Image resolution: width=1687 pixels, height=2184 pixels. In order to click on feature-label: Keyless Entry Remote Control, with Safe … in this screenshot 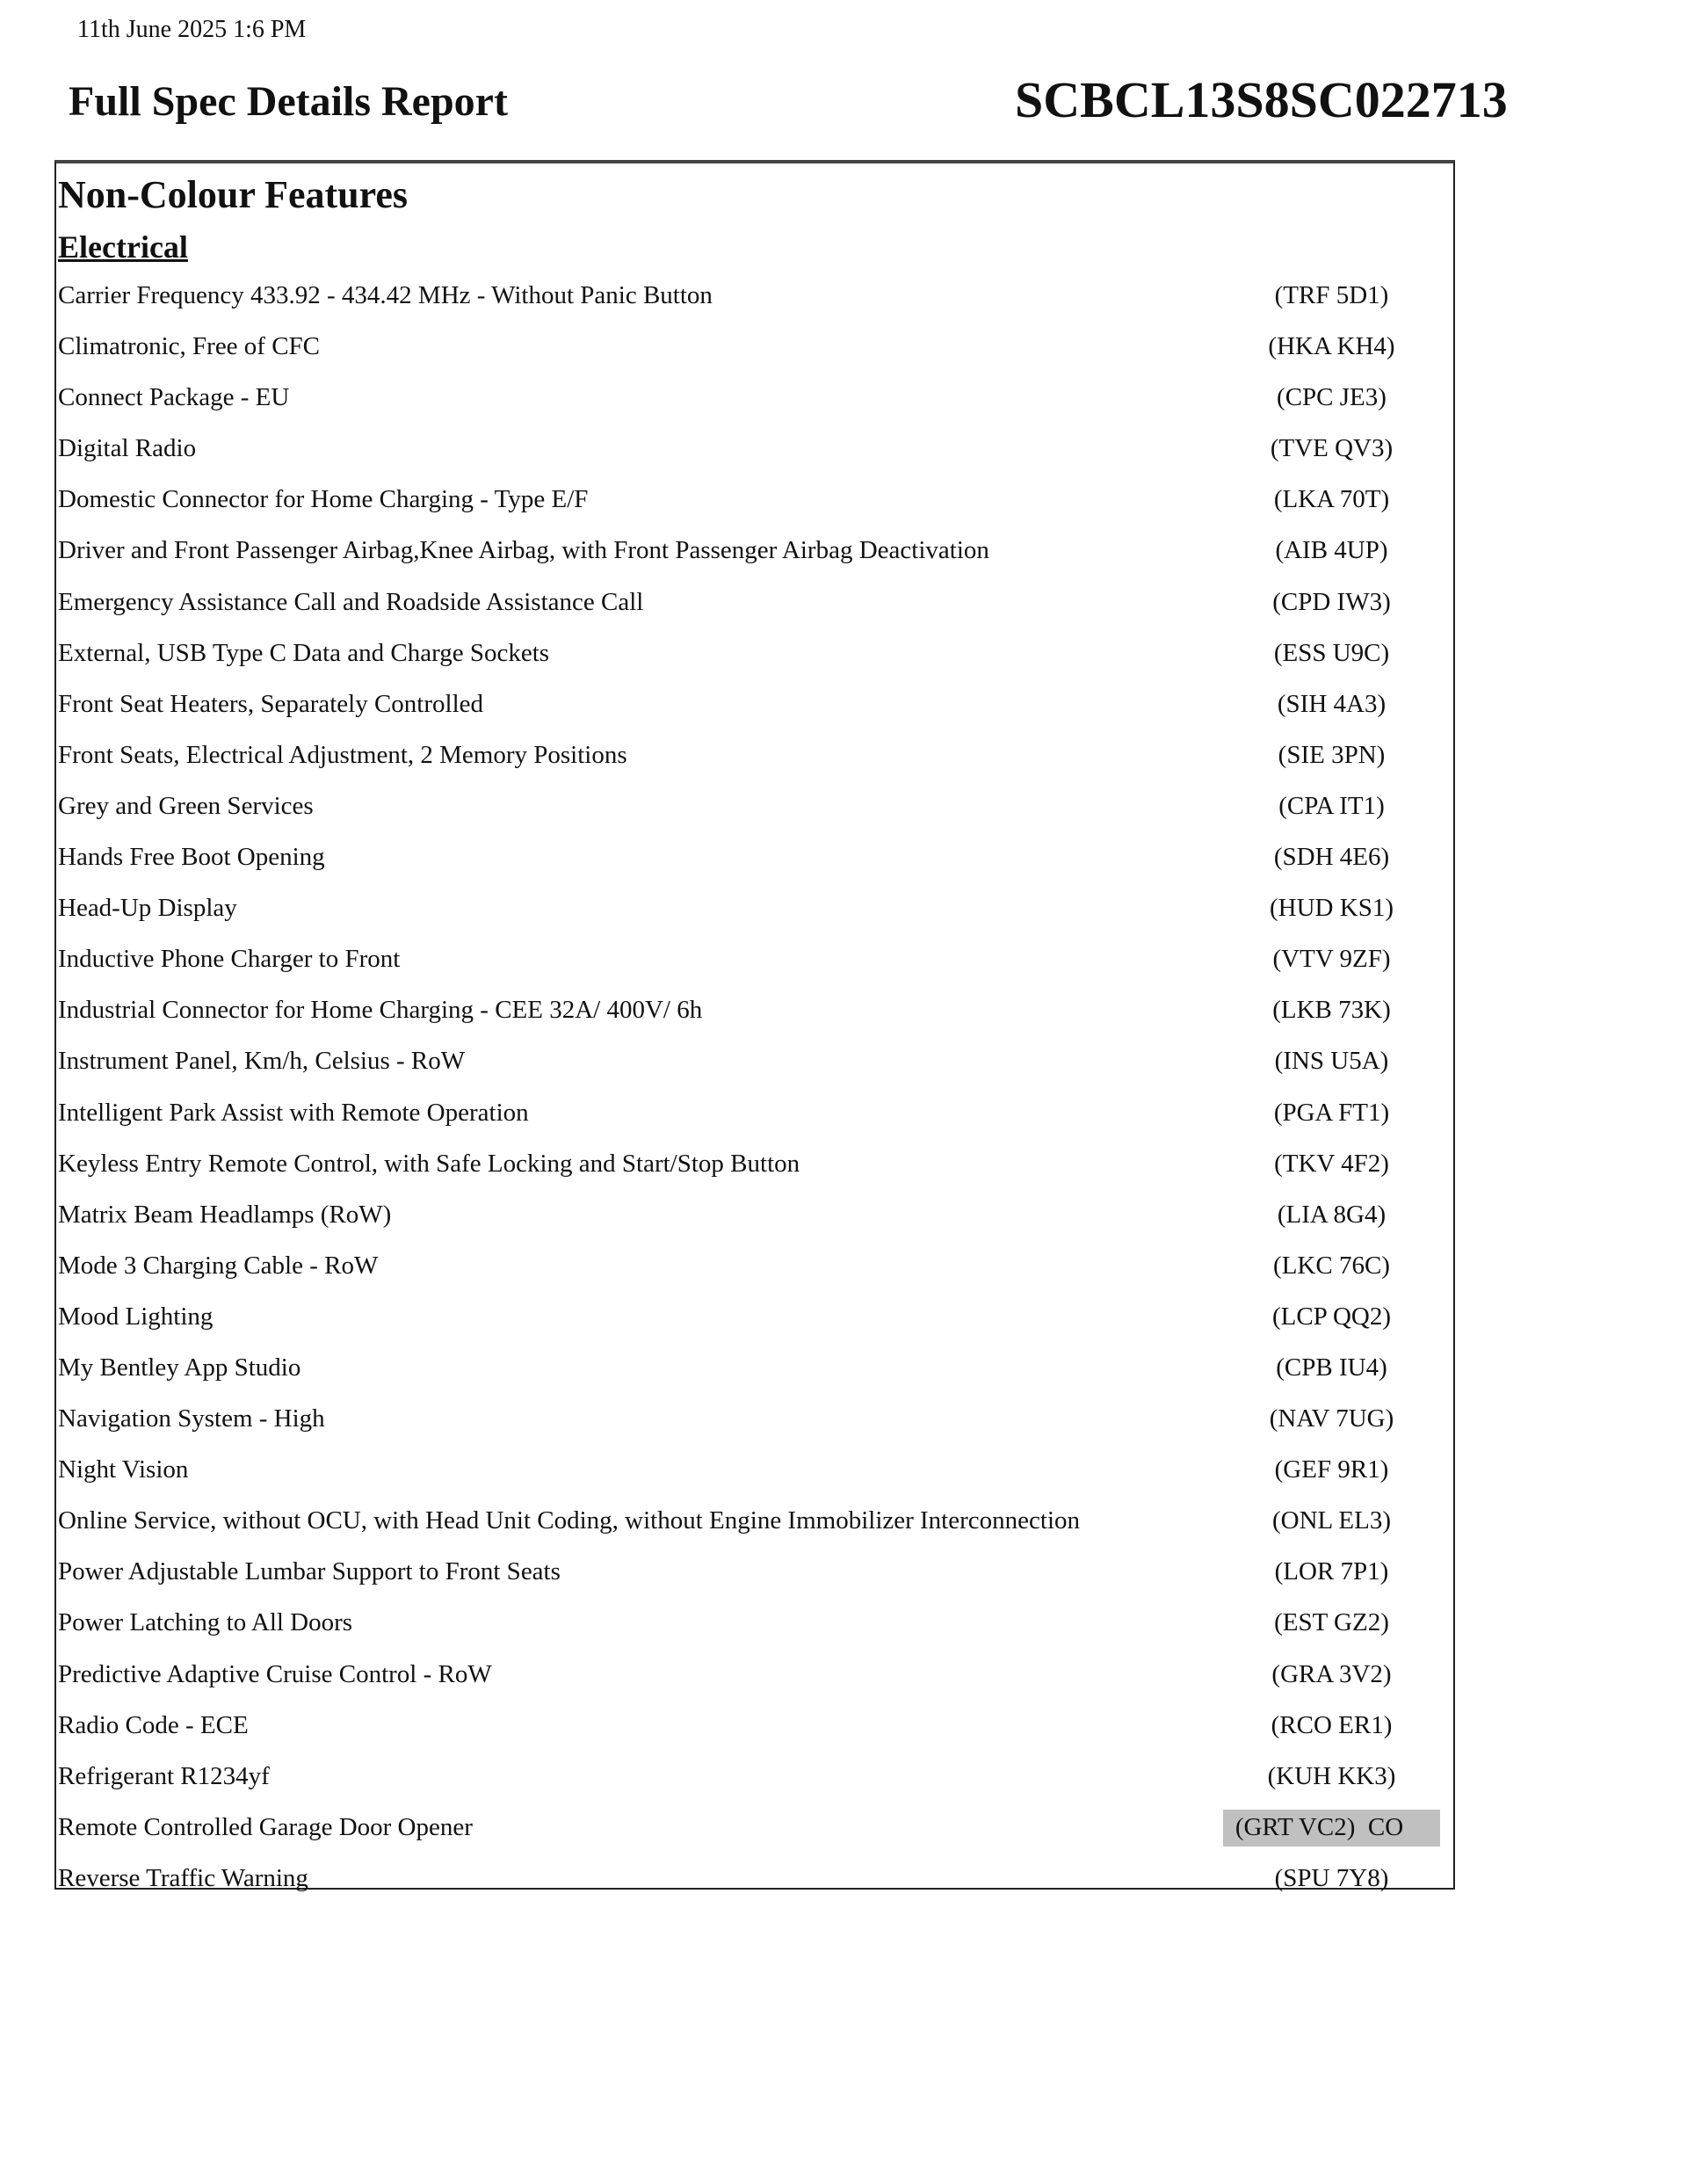, I will do `click(429, 1163)`.